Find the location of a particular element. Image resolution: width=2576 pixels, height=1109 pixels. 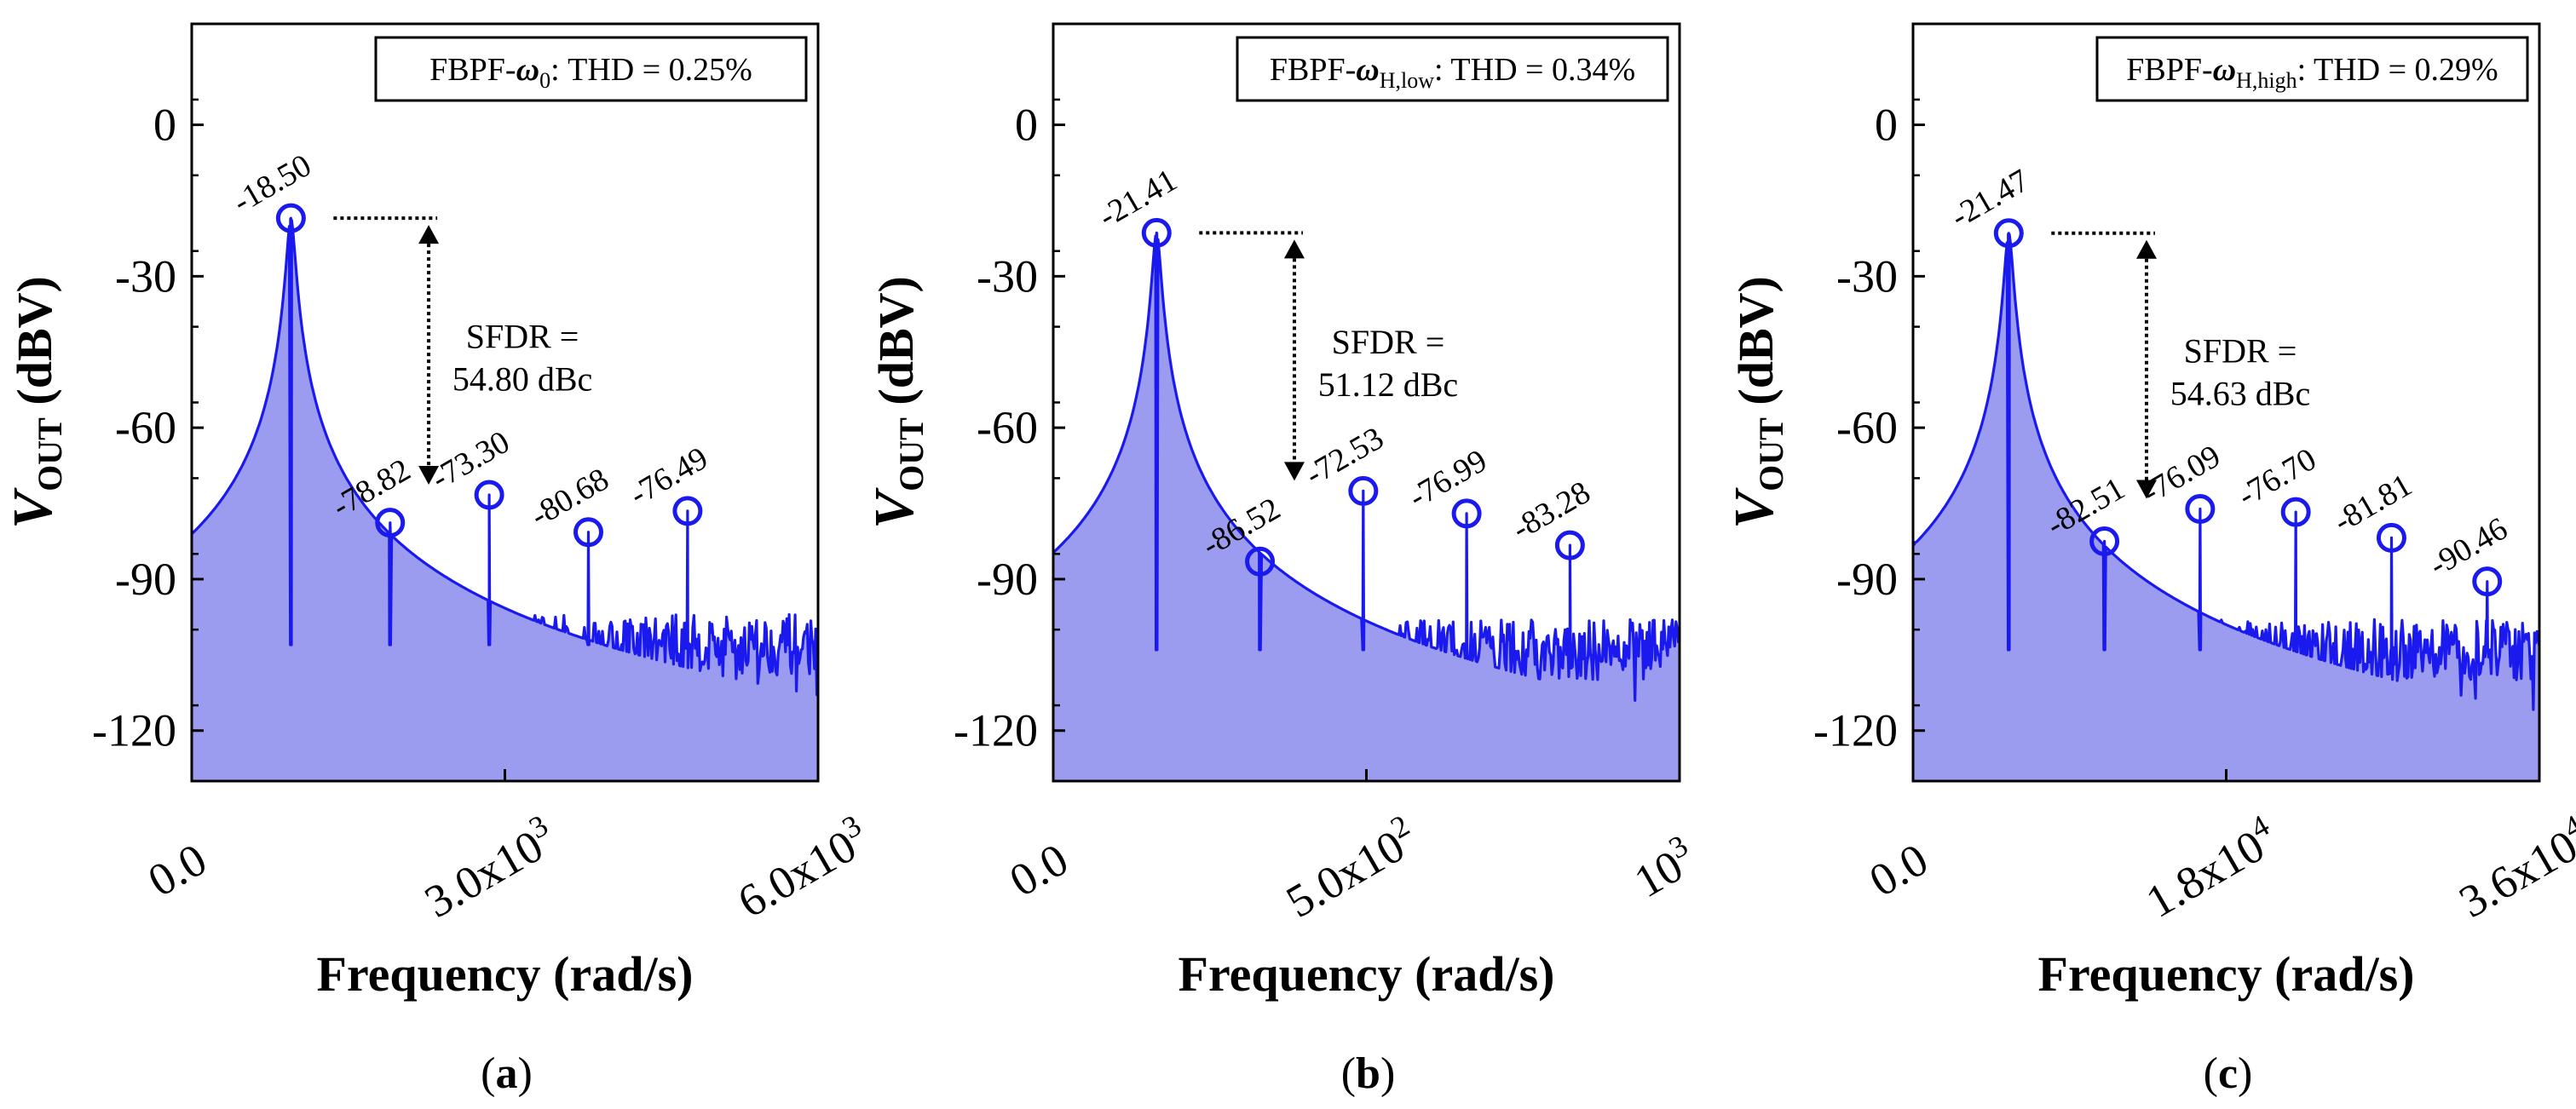

x-tick-label: 103 is located at coordinates (1663, 867).